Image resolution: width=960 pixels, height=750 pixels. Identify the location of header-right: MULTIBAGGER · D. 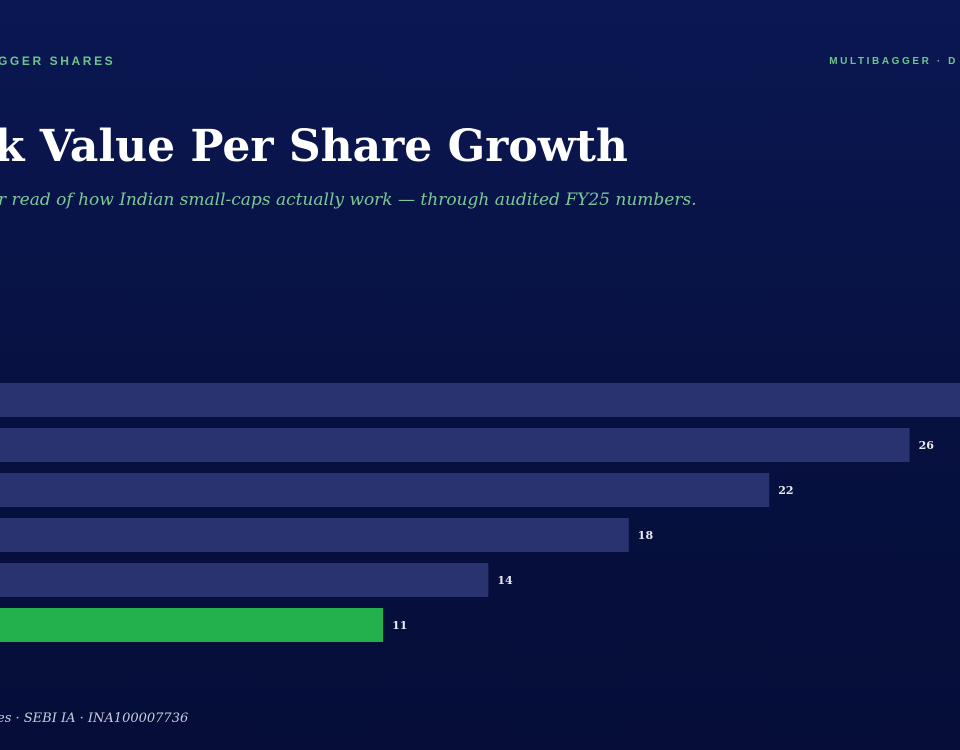
(893, 61).